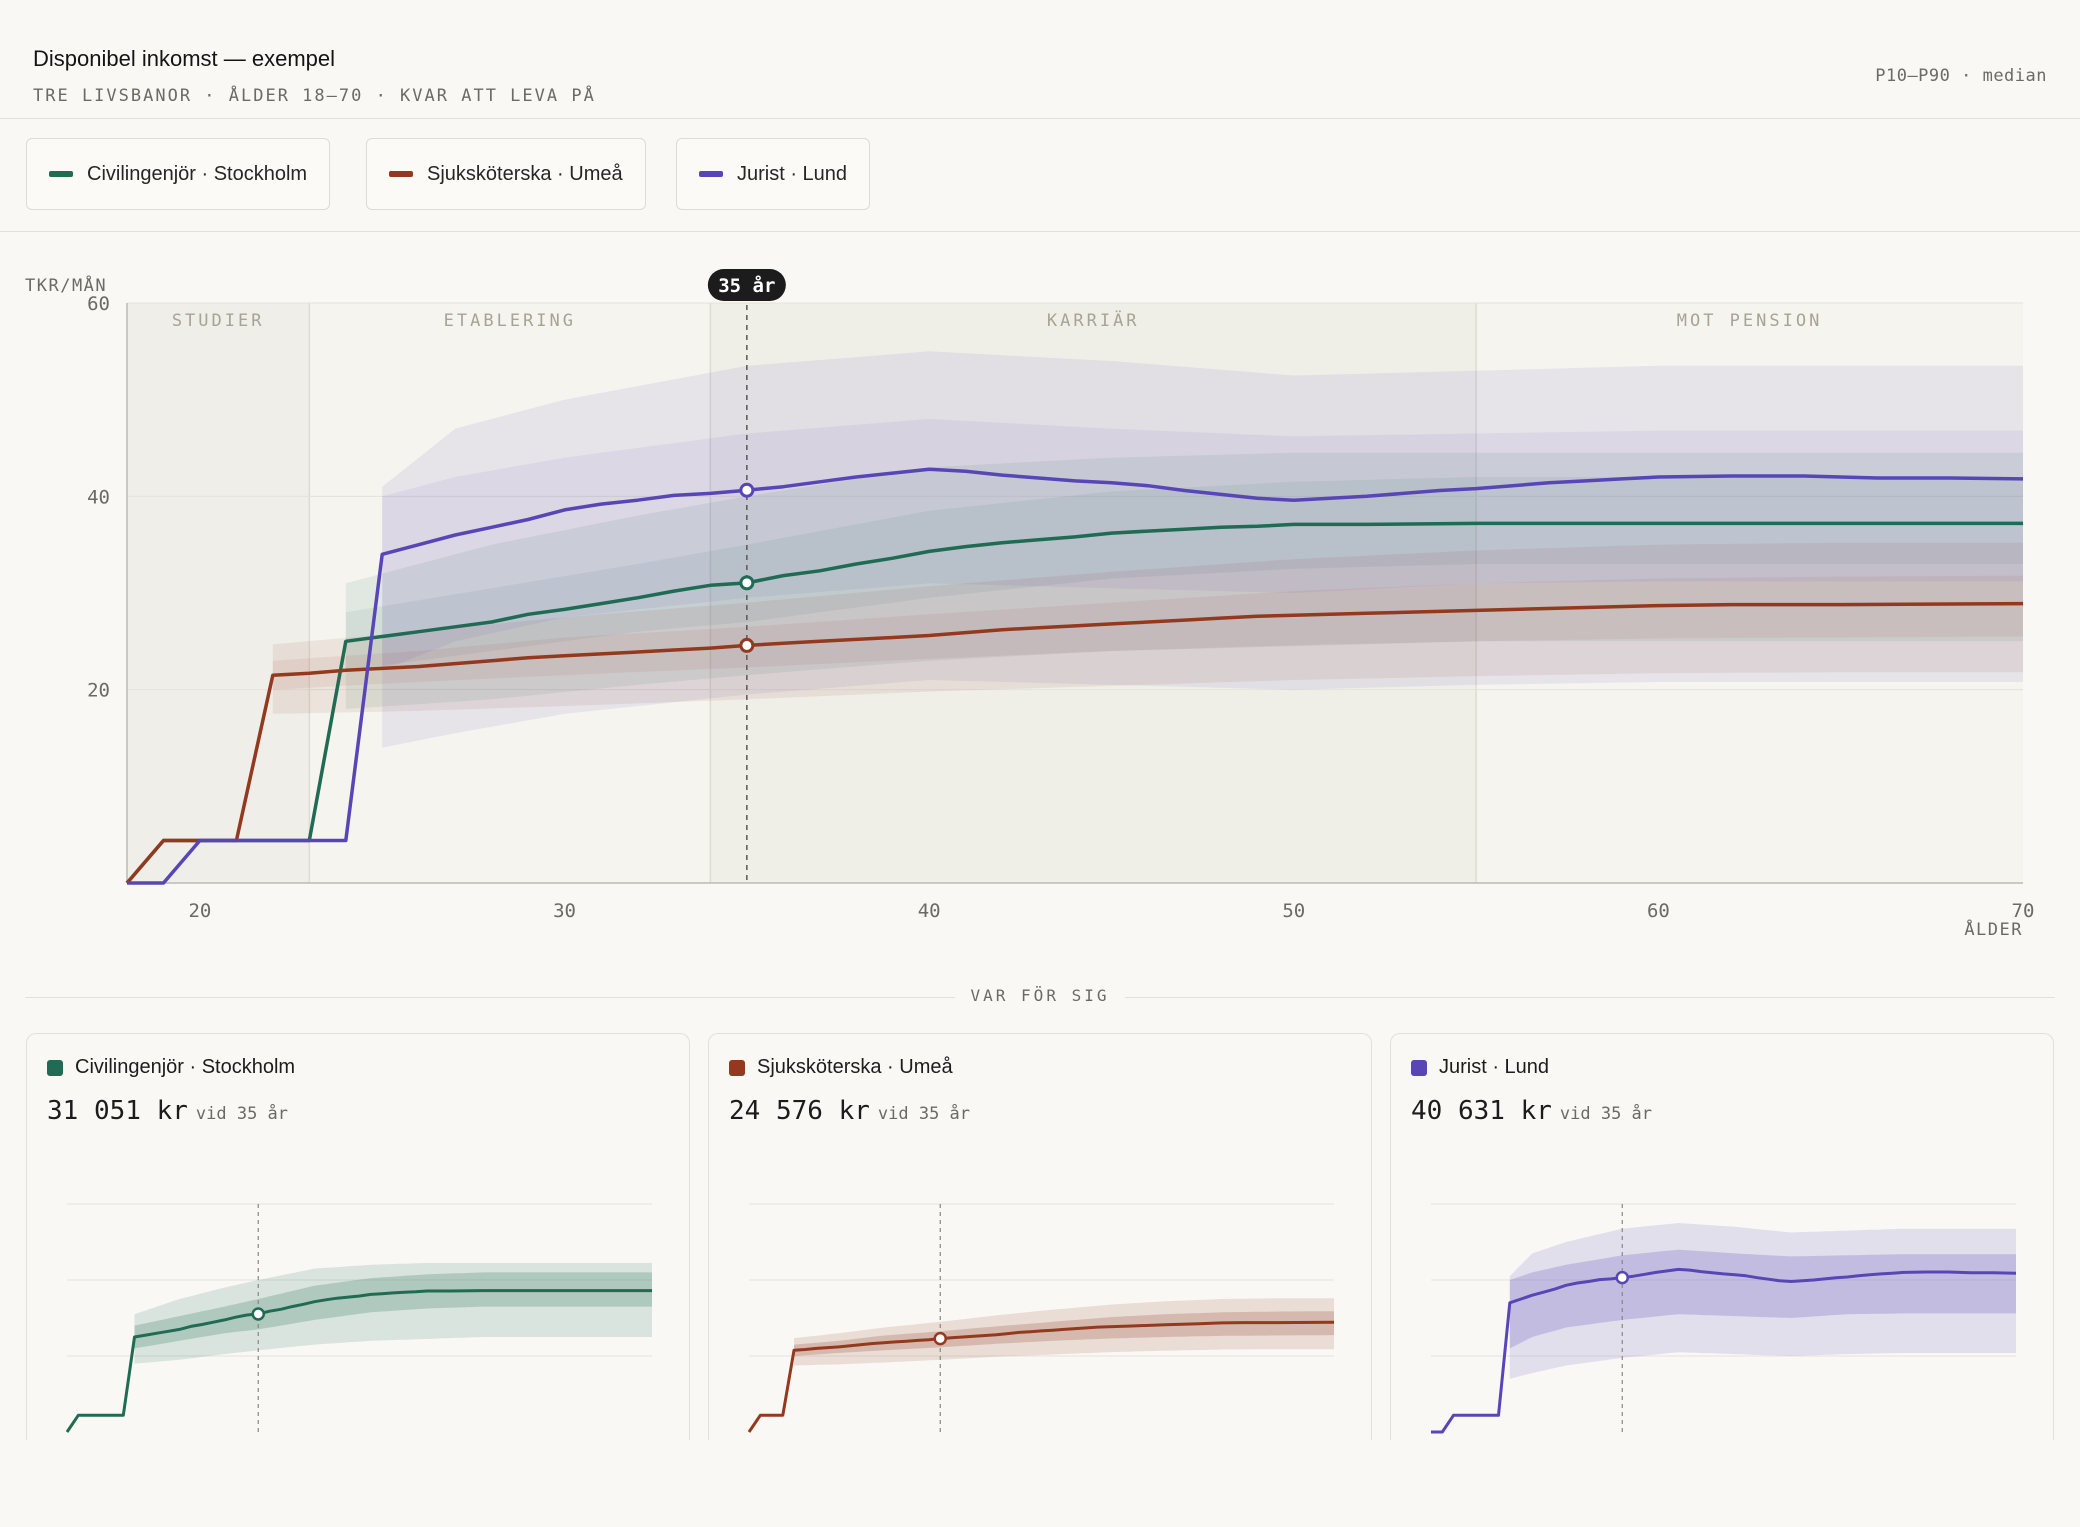 This screenshot has height=1527, width=2080. I want to click on x-tick-label: 60, so click(1658, 911).